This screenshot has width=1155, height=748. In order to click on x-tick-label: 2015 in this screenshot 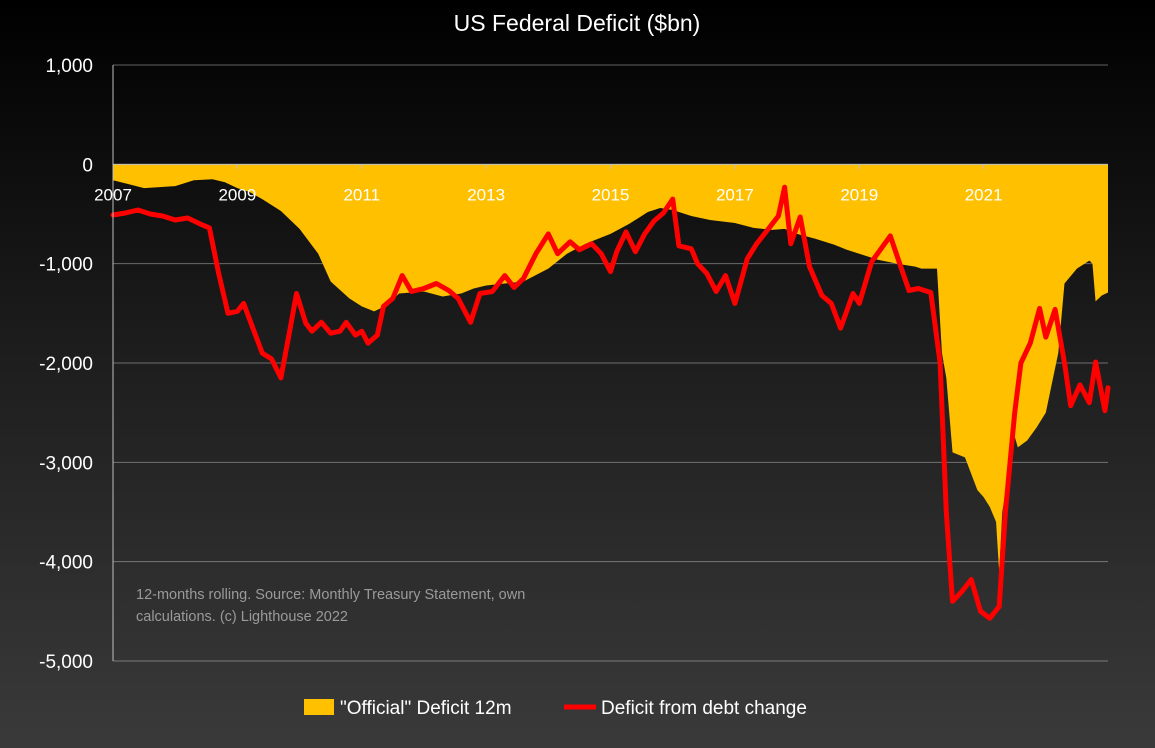, I will do `click(611, 194)`.